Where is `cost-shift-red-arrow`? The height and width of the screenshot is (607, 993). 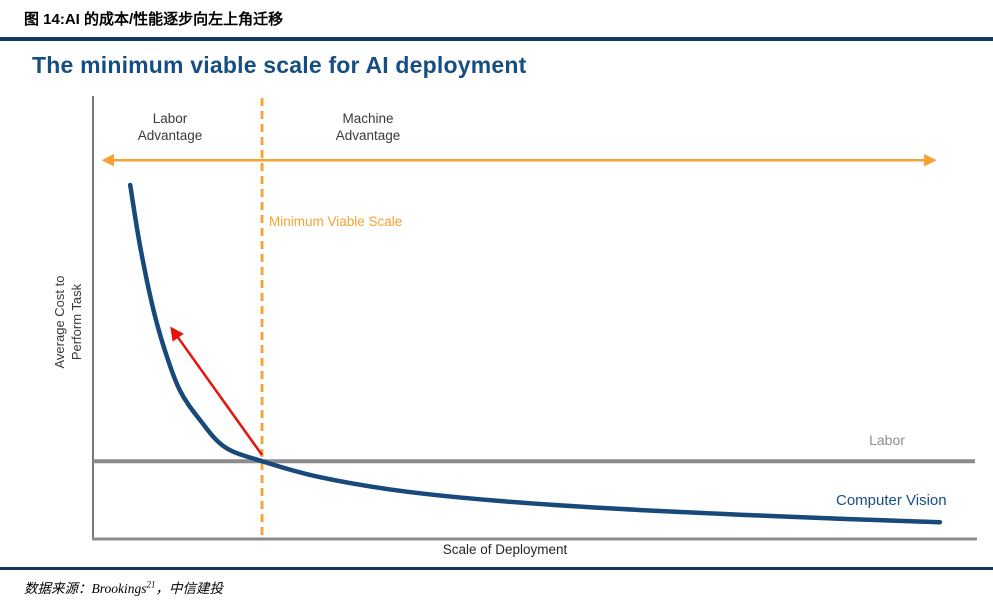 cost-shift-red-arrow is located at coordinates (217, 391).